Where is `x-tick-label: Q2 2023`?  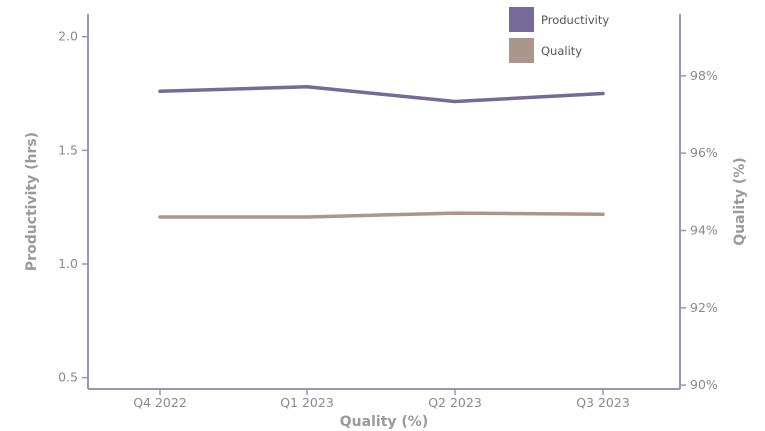
x-tick-label: Q2 2023 is located at coordinates (455, 402).